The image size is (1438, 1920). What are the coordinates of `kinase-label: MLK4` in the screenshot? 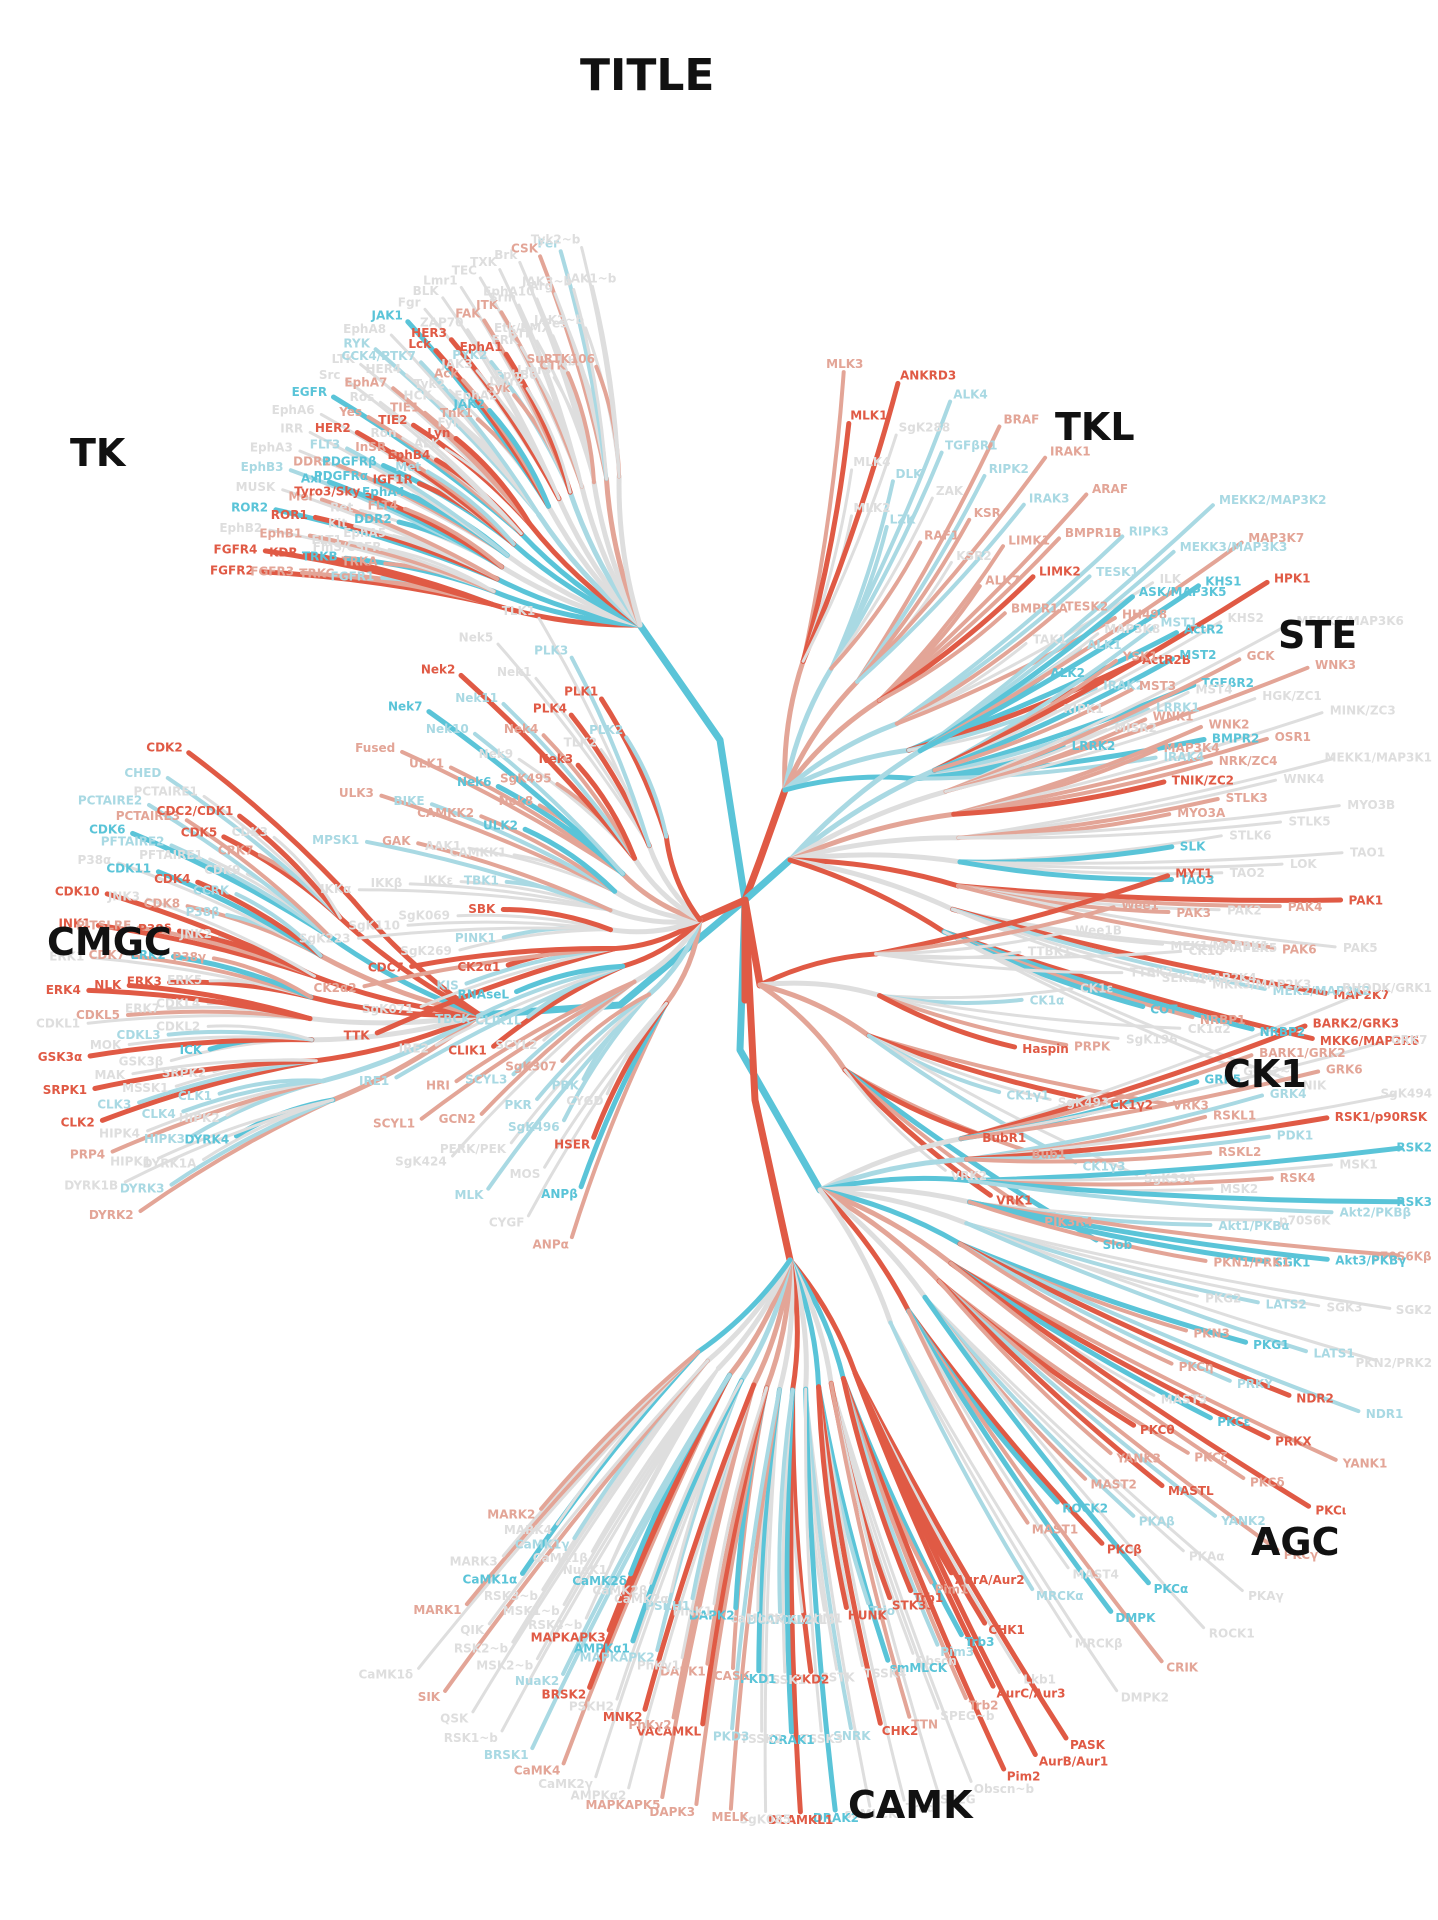 It's located at (871, 462).